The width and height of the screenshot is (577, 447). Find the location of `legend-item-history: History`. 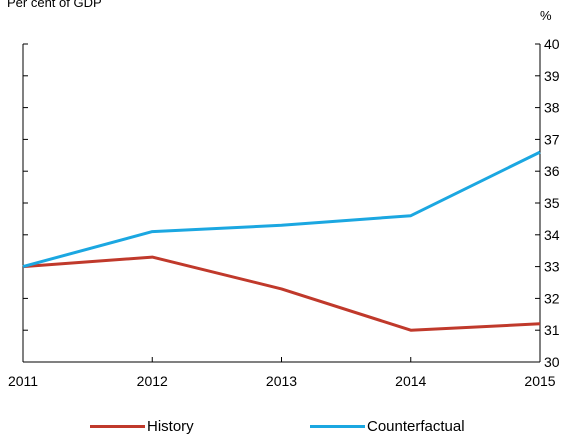

legend-item-history: History is located at coordinates (142, 426).